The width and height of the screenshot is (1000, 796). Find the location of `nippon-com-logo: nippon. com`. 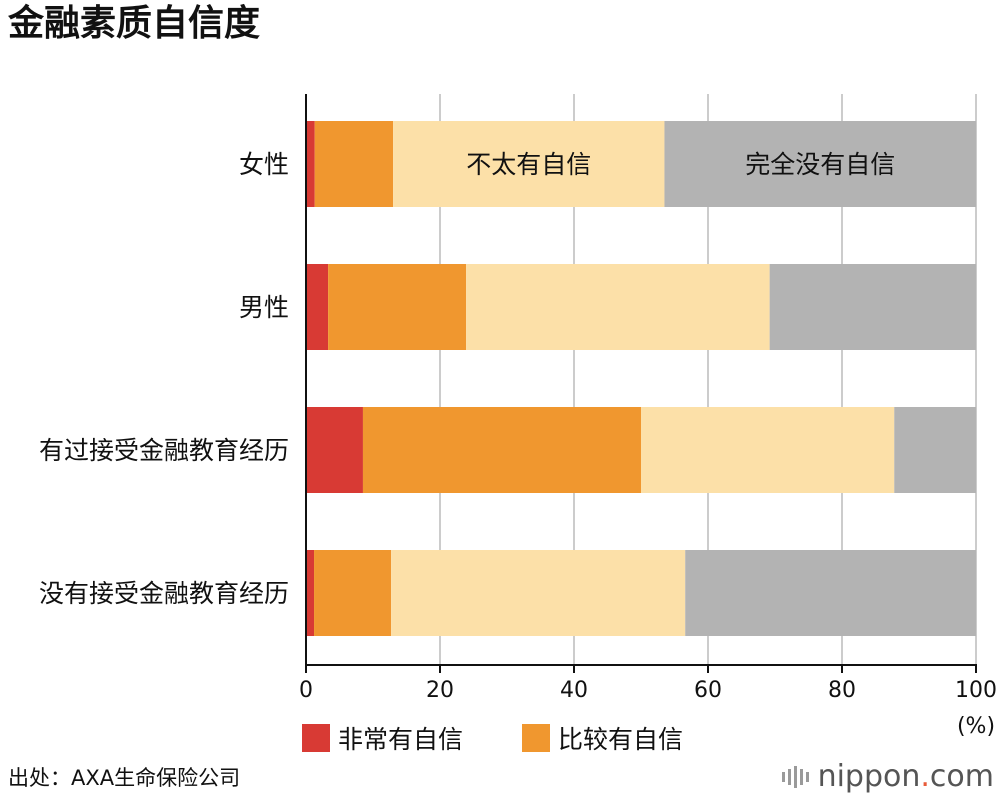

nippon-com-logo: nippon. com is located at coordinates (887, 776).